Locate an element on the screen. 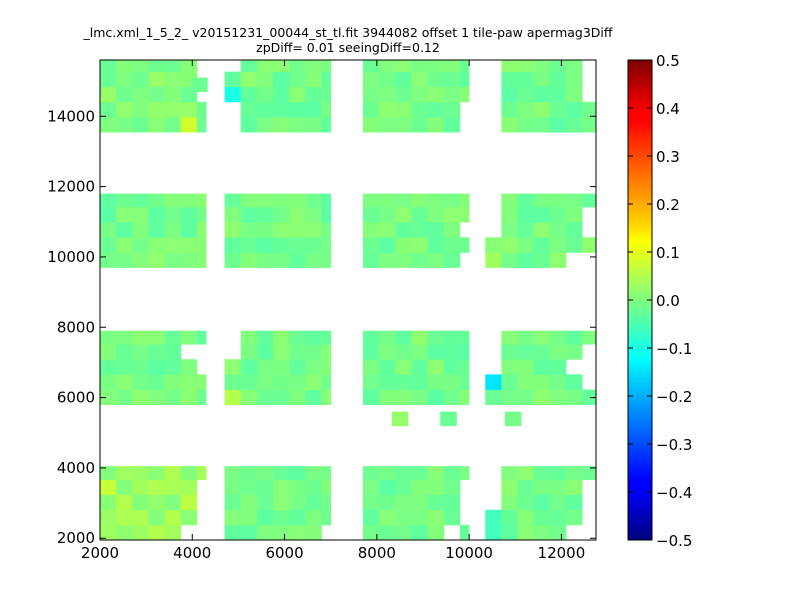 Image resolution: width=800 pixels, height=600 pixels. colorbar-tick-label: −0.3 is located at coordinates (674, 445).